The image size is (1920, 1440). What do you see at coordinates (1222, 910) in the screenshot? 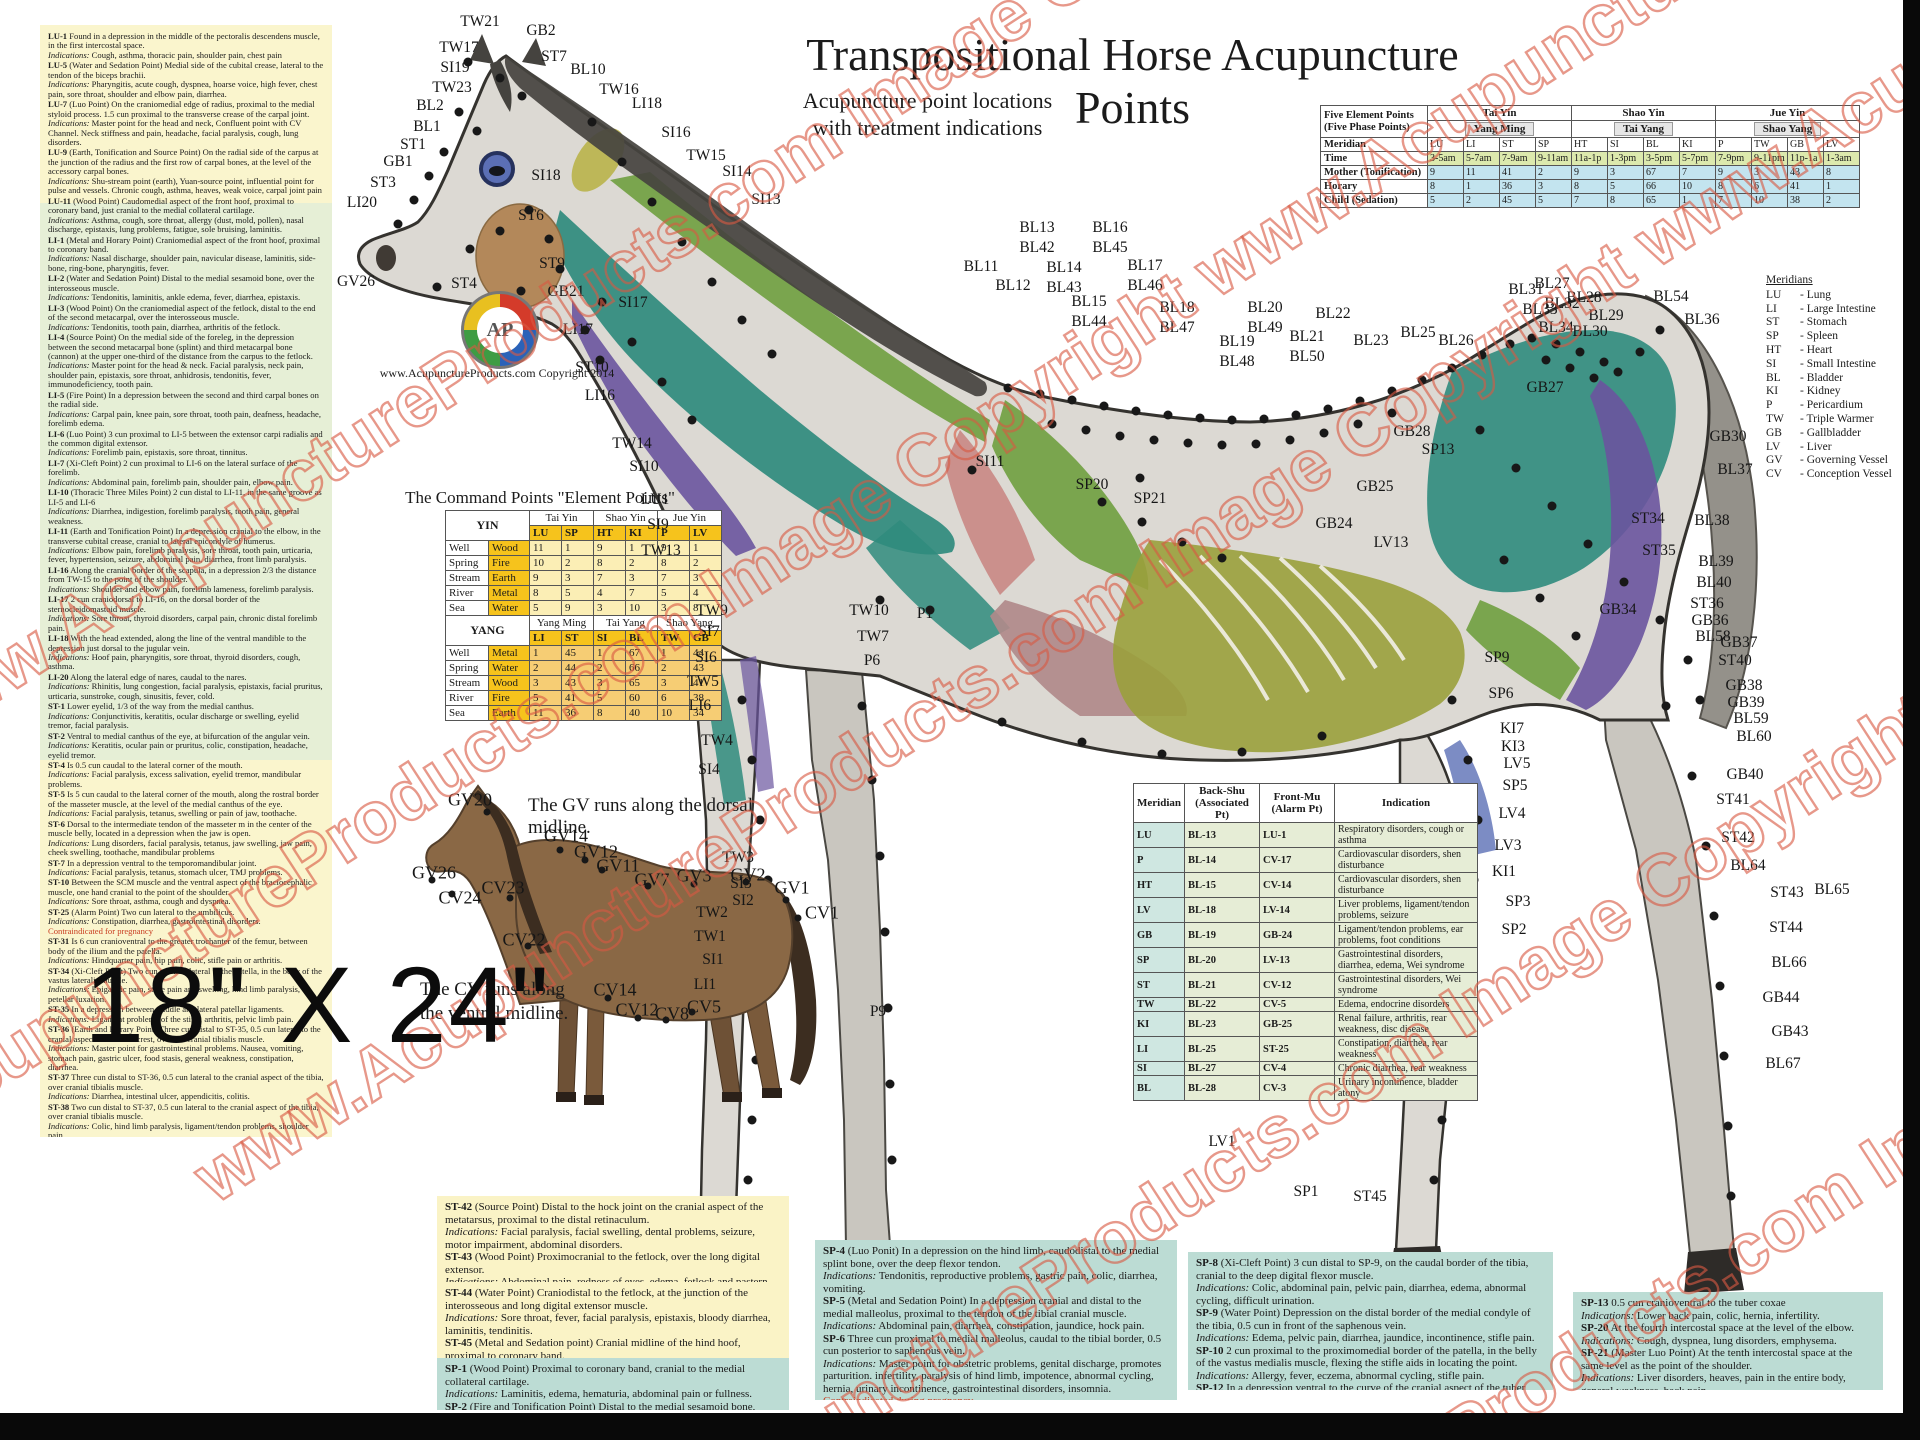
I see `shumu-backshu: BL-18` at bounding box center [1222, 910].